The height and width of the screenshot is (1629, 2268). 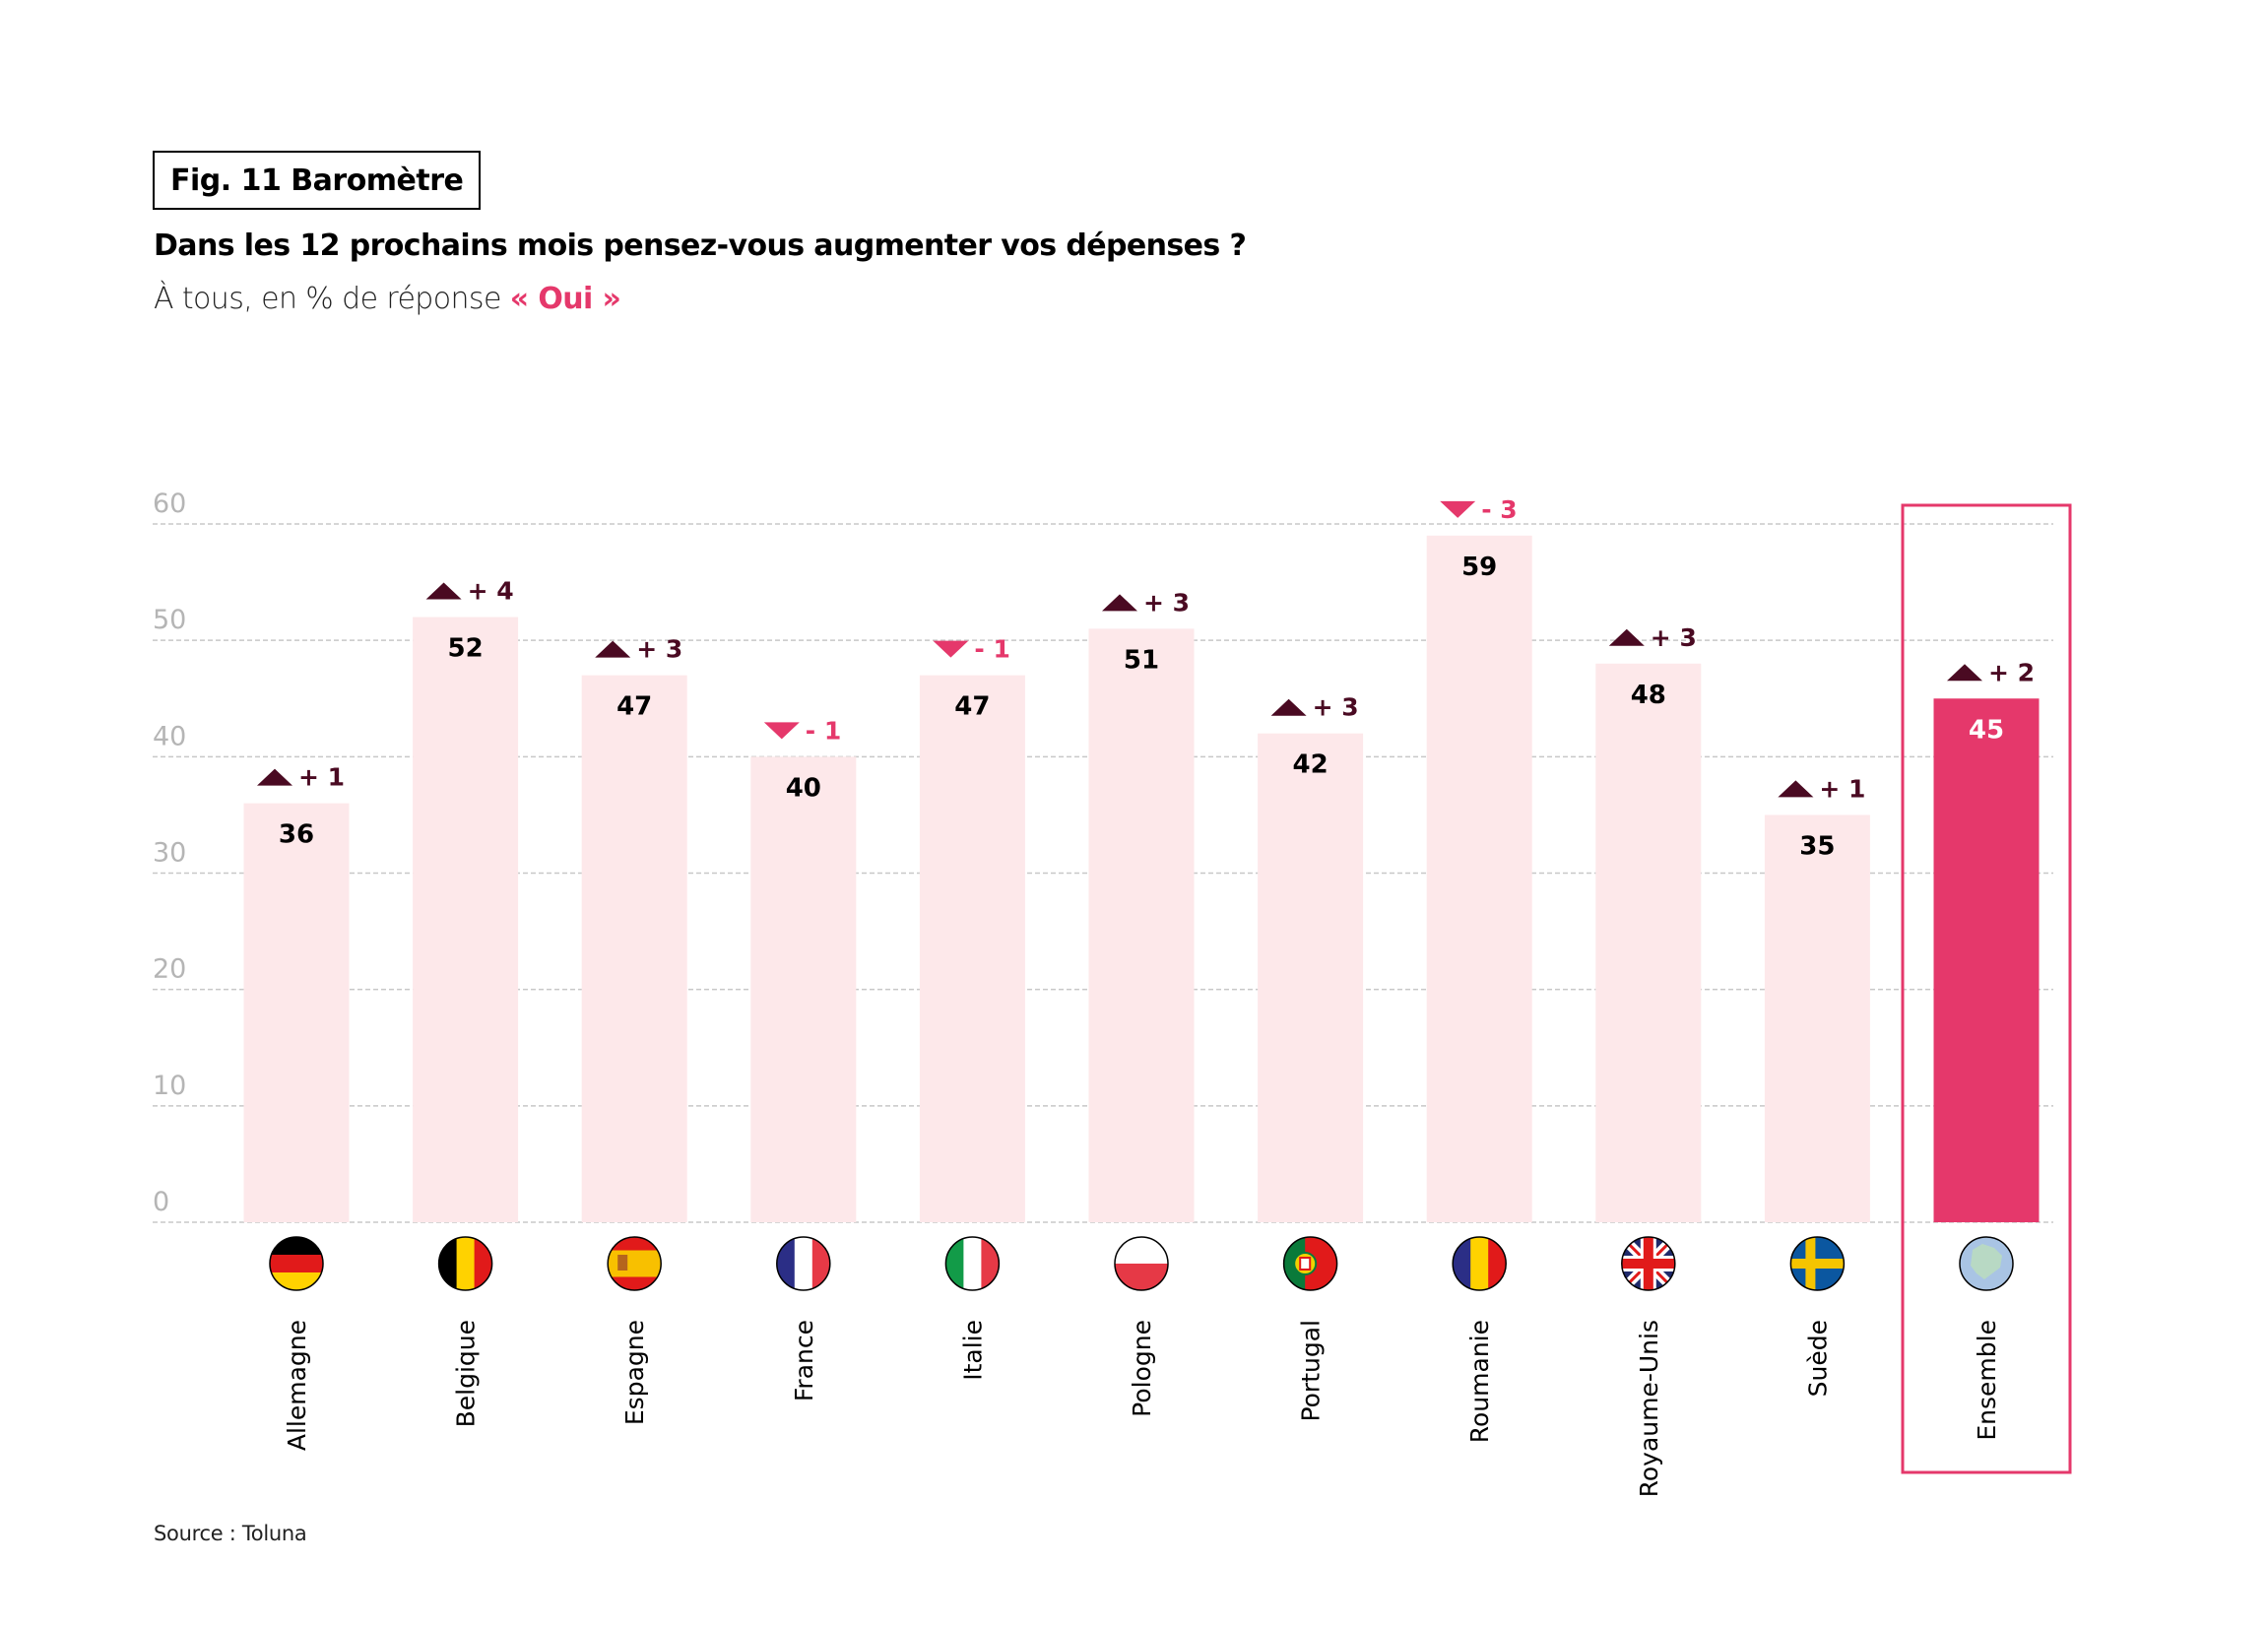 What do you see at coordinates (804, 1360) in the screenshot?
I see `category-label: France` at bounding box center [804, 1360].